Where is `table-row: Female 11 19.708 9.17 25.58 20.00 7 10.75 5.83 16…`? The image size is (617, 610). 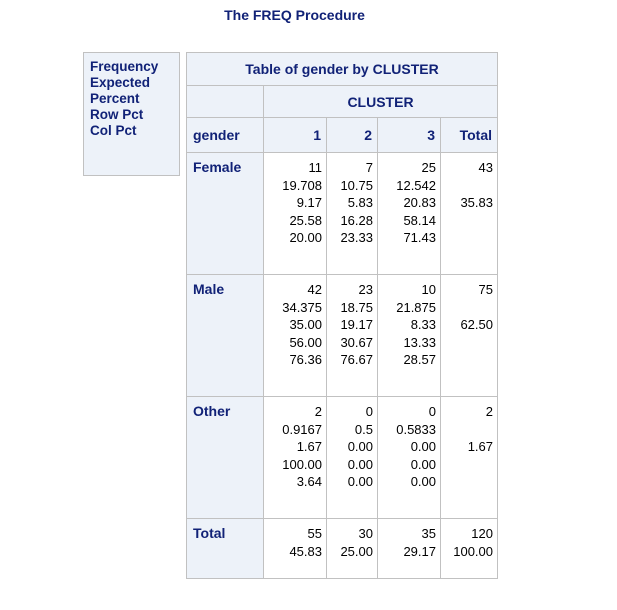 table-row: Female 11 19.708 9.17 25.58 20.00 7 10.75 5.83 16… is located at coordinates (342, 213).